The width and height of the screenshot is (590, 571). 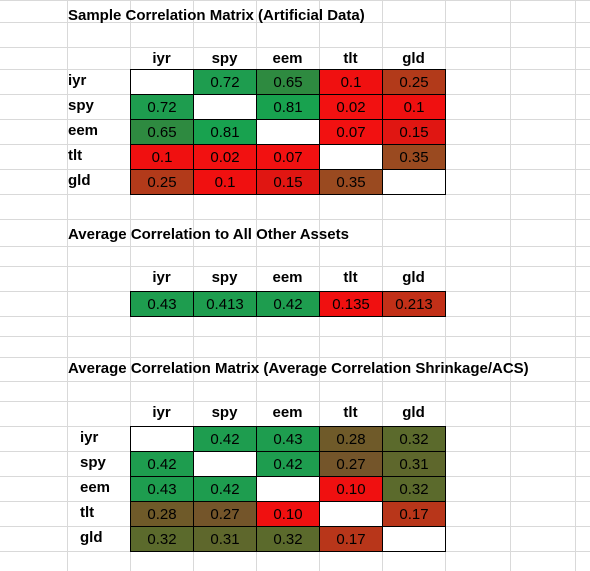 What do you see at coordinates (351, 304) in the screenshot?
I see `correlation-cell: 0.135` at bounding box center [351, 304].